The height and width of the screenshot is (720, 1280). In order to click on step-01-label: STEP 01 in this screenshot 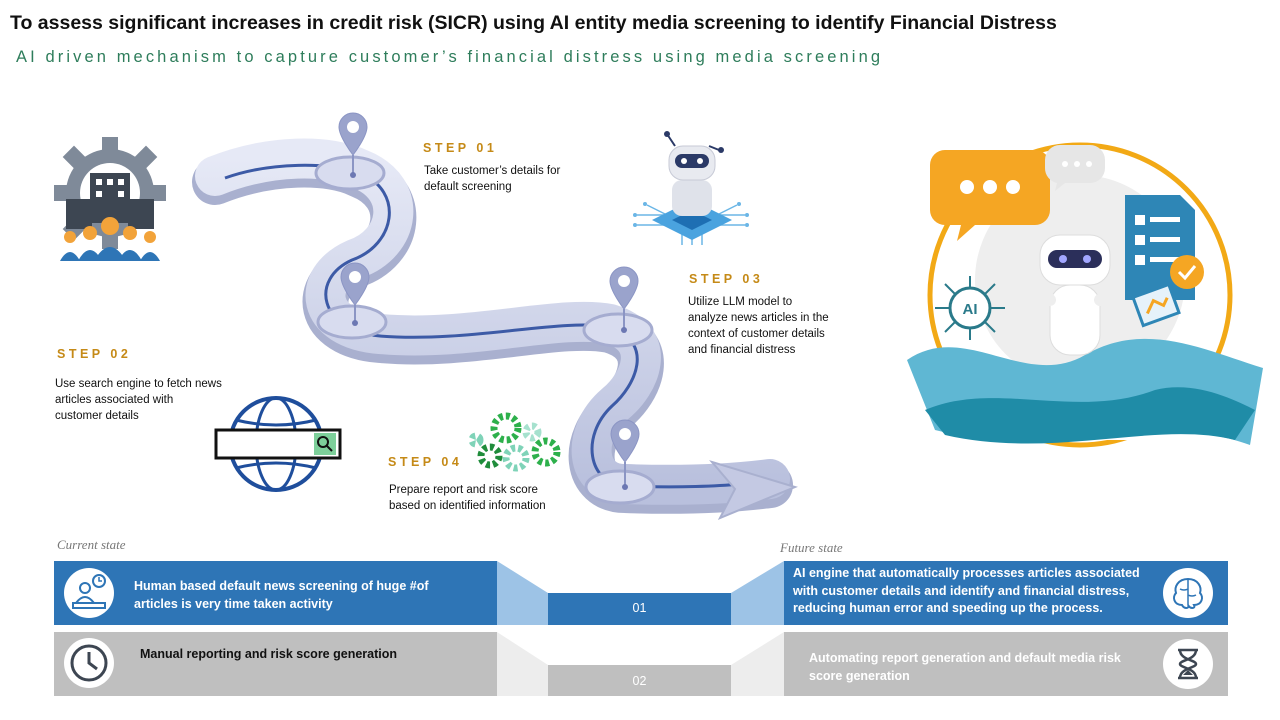, I will do `click(460, 148)`.